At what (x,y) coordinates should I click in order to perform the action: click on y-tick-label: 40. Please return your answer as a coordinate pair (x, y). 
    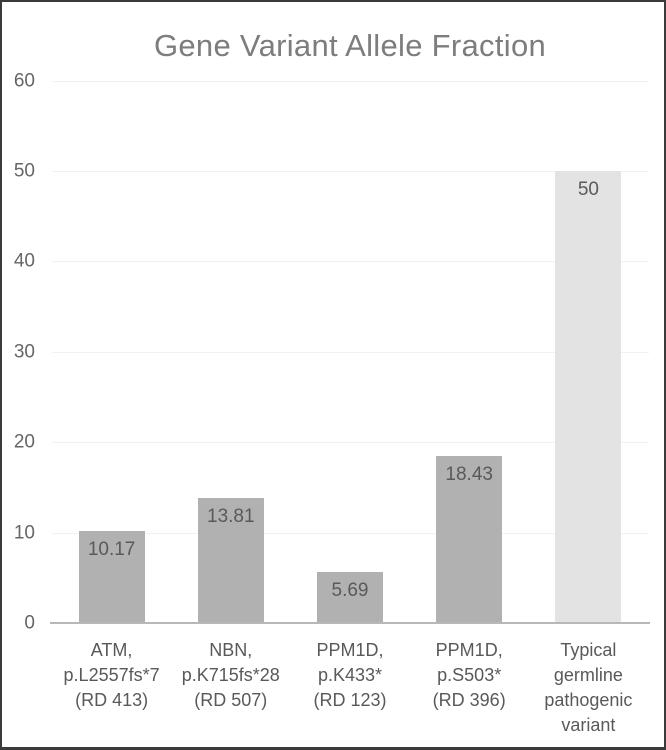
    Looking at the image, I should click on (24, 261).